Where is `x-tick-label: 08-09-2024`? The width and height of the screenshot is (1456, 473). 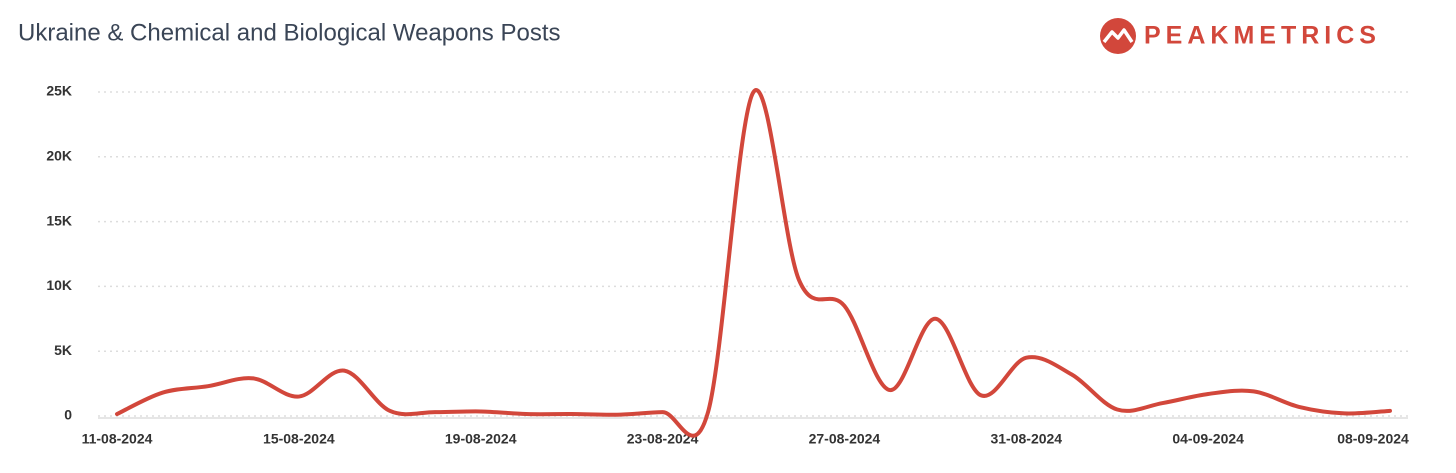
x-tick-label: 08-09-2024 is located at coordinates (1373, 439).